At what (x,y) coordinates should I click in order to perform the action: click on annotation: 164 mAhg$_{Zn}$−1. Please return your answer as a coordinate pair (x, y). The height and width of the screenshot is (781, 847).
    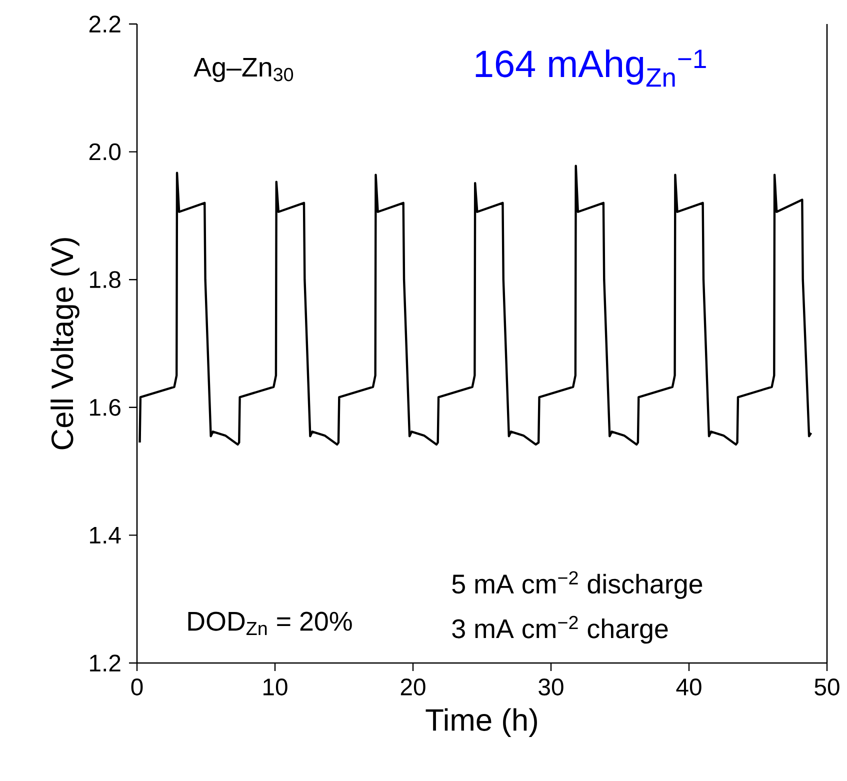
    Looking at the image, I should click on (591, 68).